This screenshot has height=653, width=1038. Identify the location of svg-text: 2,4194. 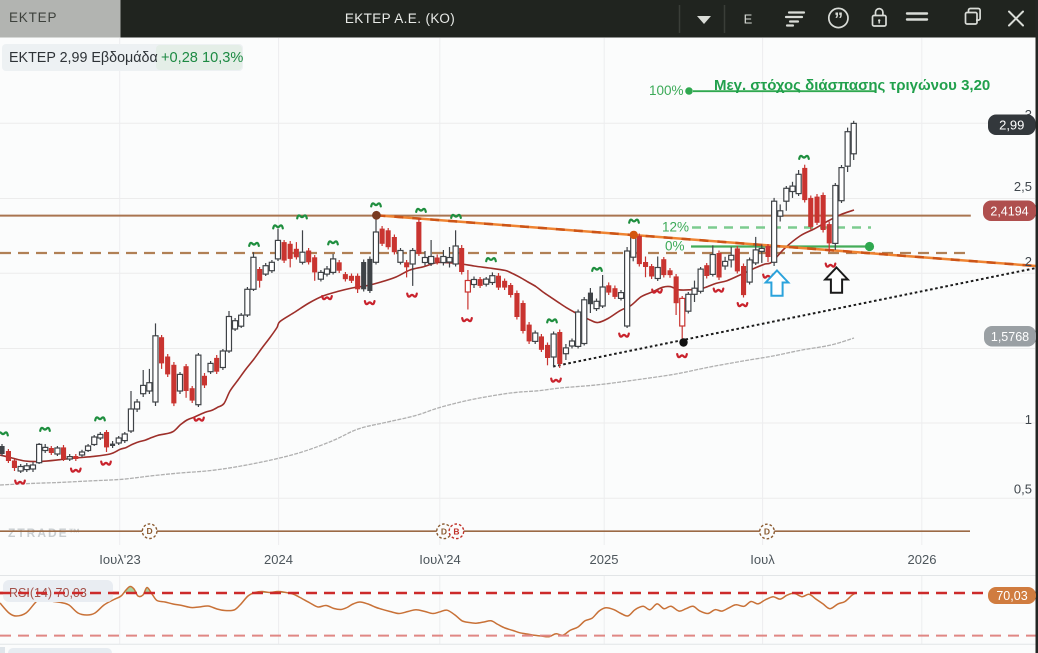
(1009, 211).